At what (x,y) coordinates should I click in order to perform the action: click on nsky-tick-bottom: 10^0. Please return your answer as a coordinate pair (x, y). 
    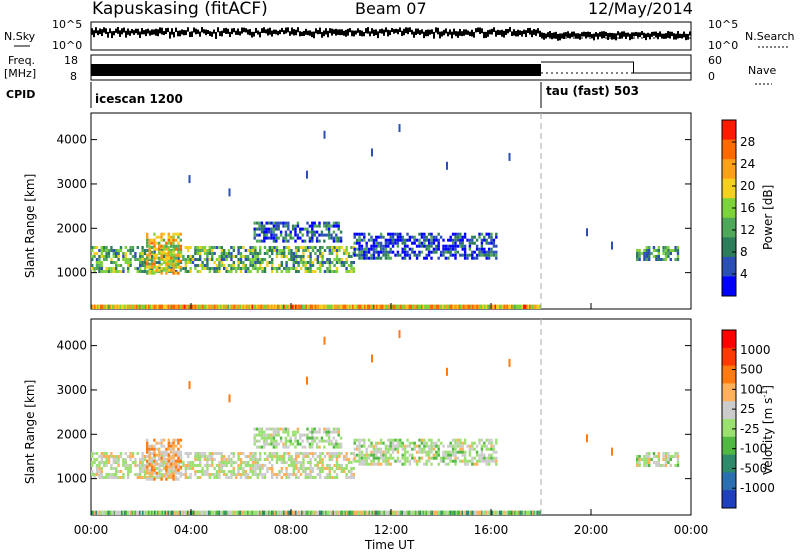
    Looking at the image, I should click on (67, 45).